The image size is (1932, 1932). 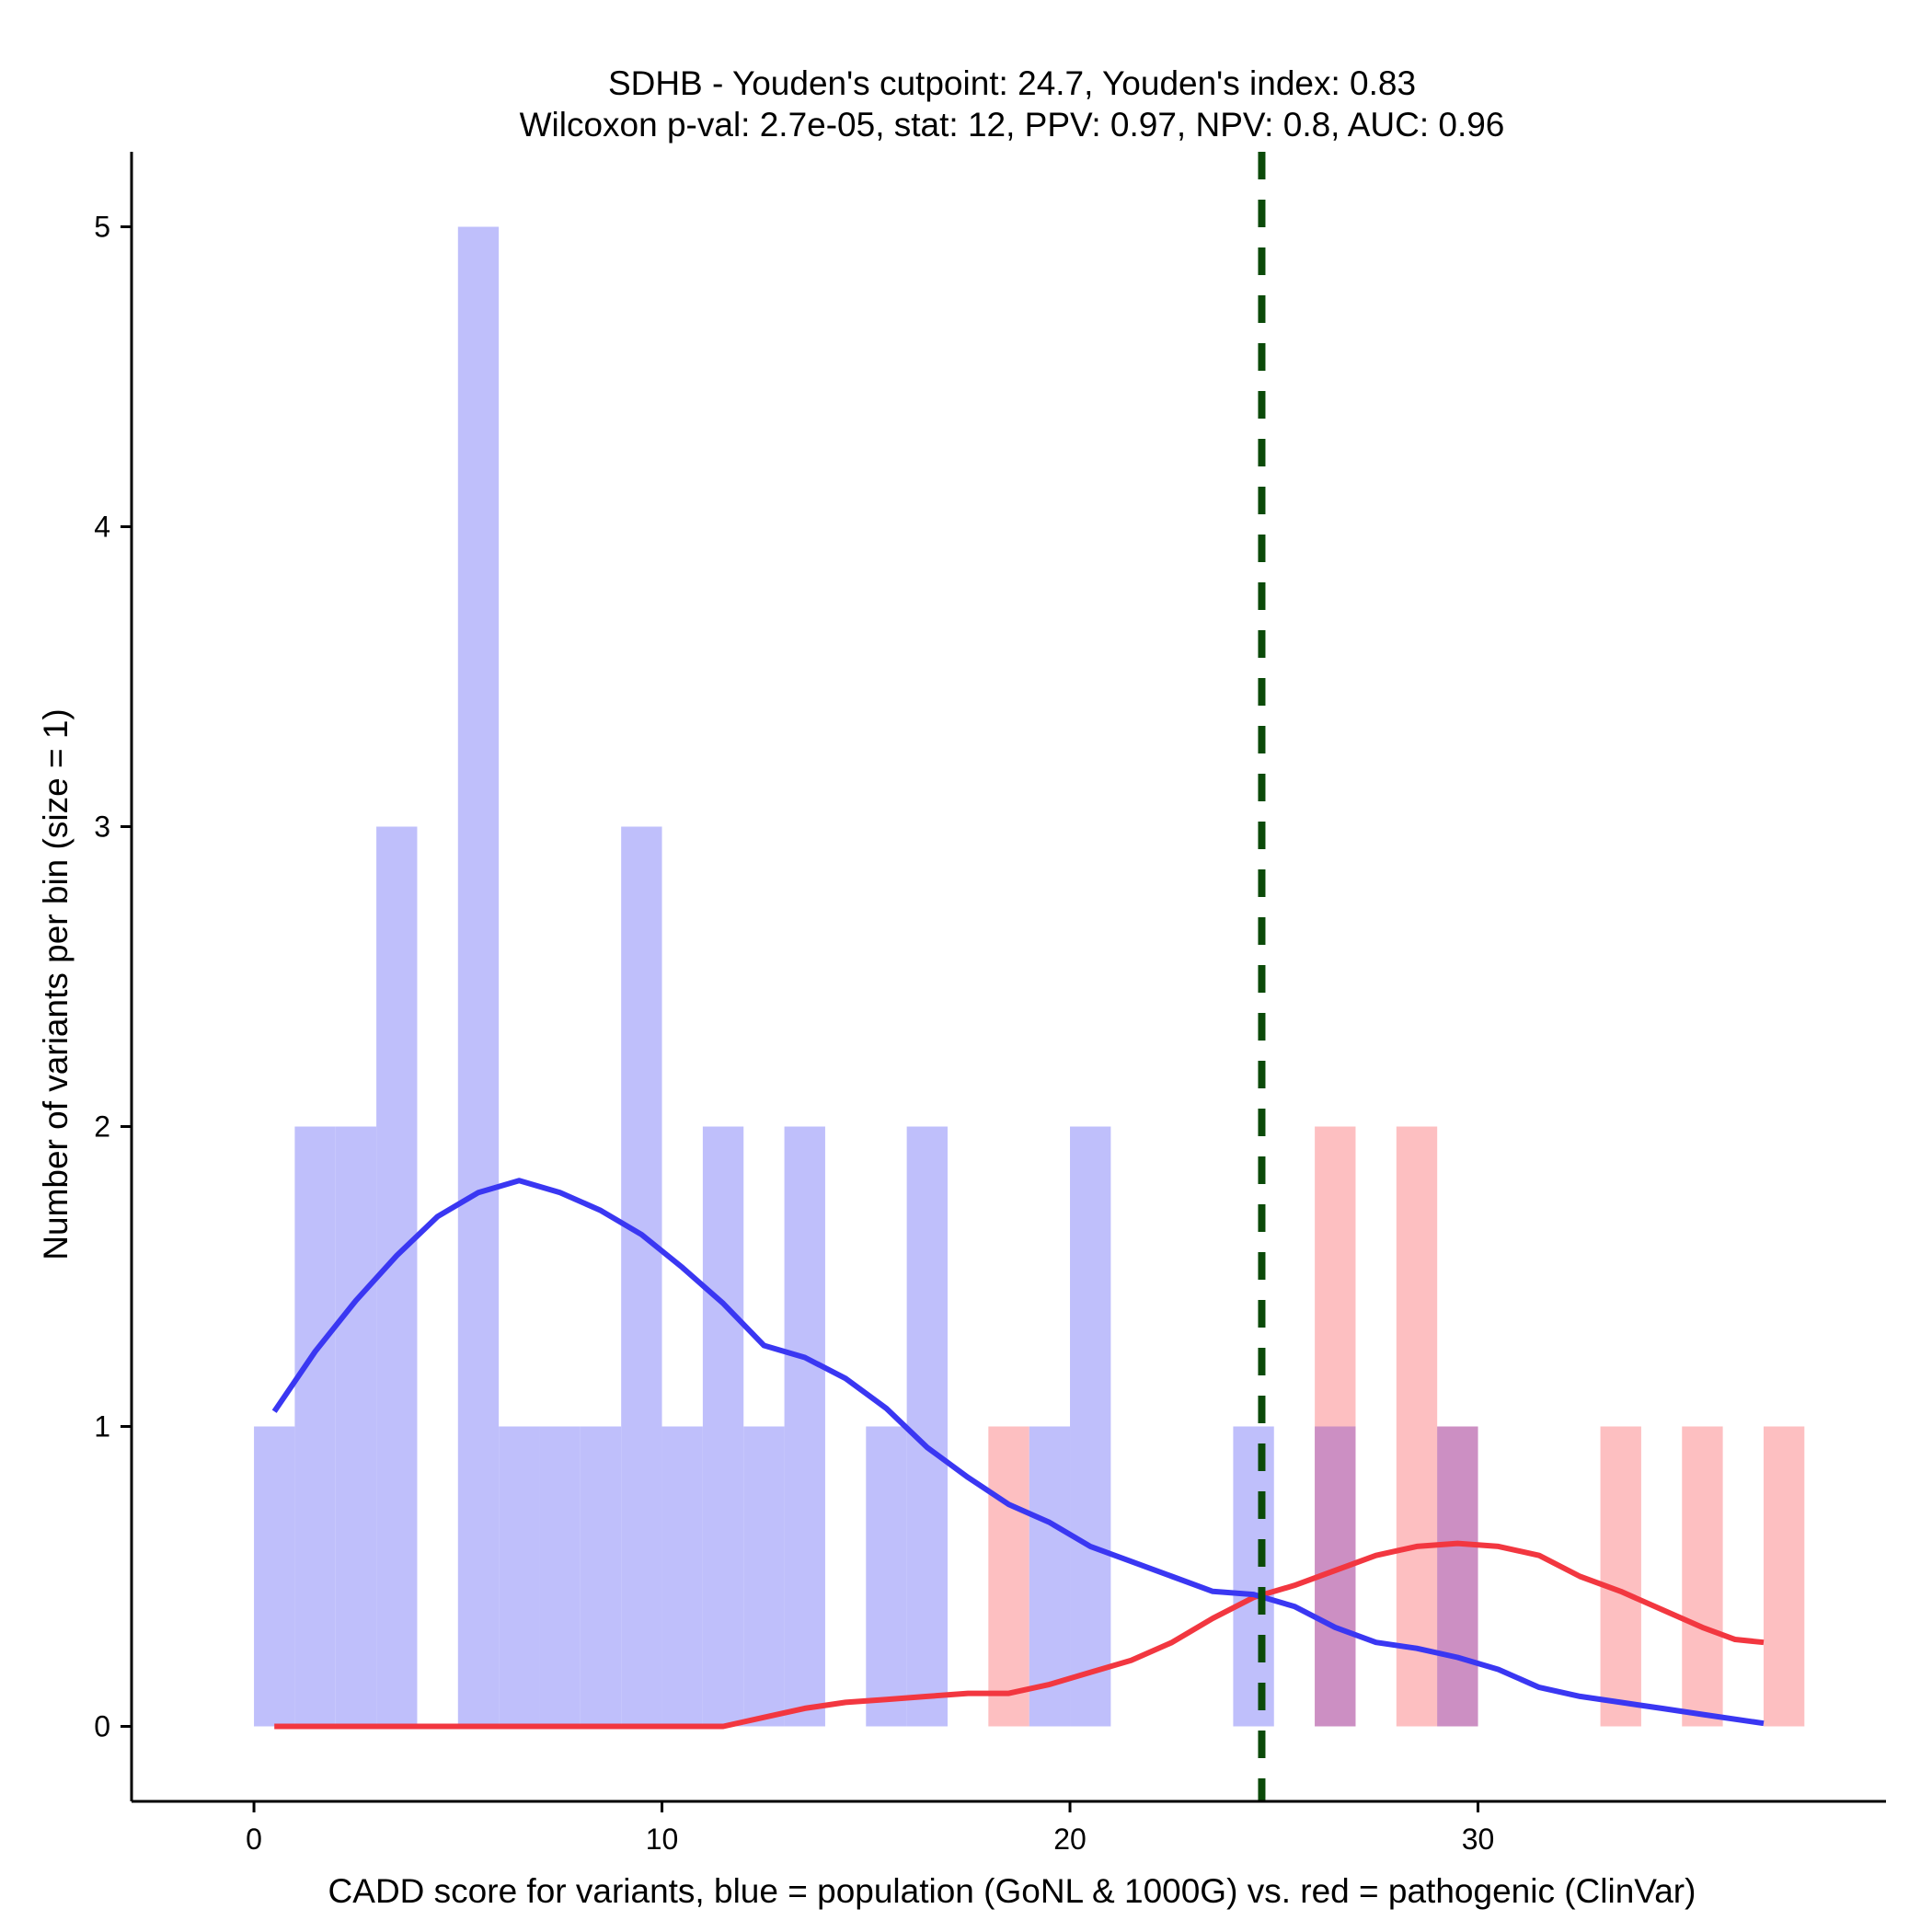 What do you see at coordinates (102, 227) in the screenshot?
I see `y-tick-label: 5` at bounding box center [102, 227].